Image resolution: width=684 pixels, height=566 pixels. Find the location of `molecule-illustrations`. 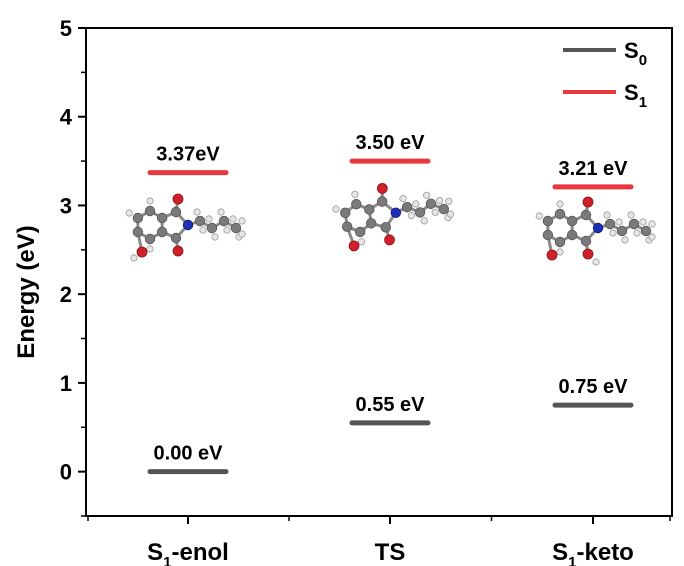

molecule-illustrations is located at coordinates (390, 224).